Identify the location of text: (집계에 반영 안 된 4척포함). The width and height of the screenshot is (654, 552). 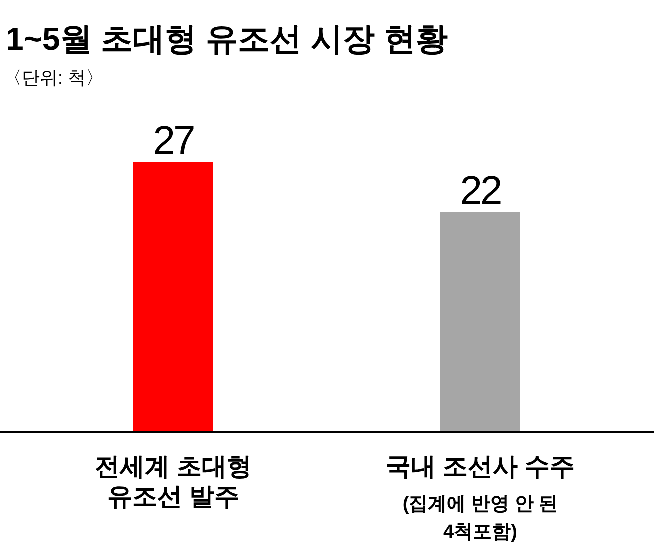
(480, 518).